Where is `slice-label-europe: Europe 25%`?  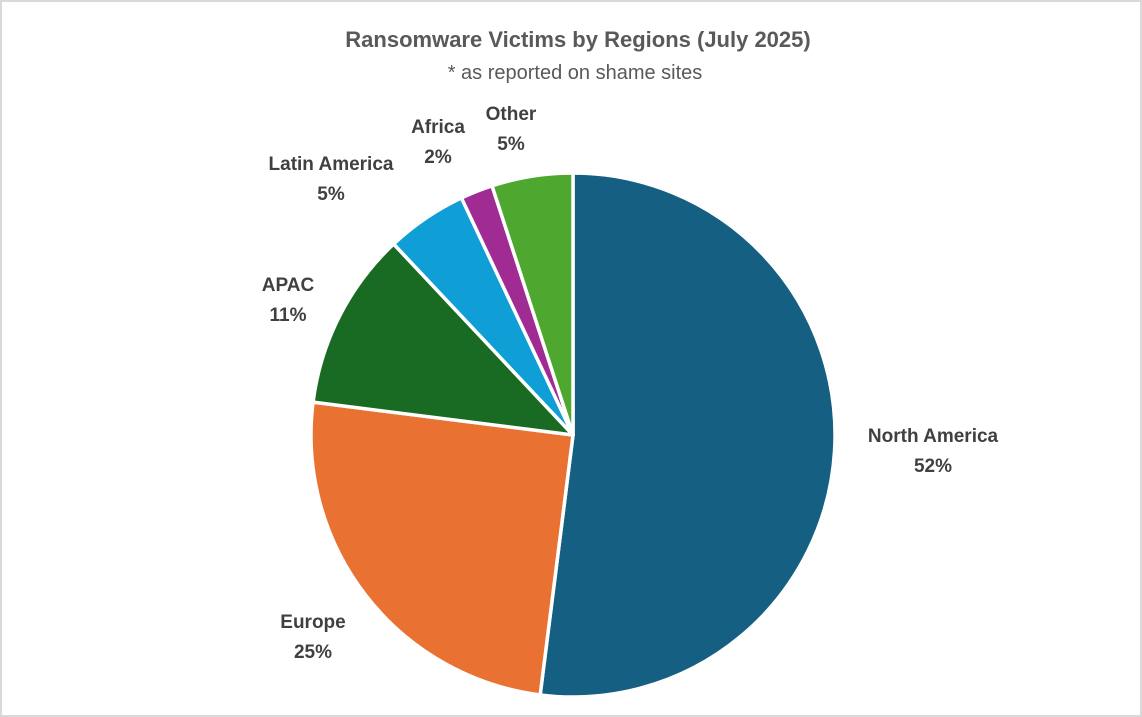 slice-label-europe: Europe 25% is located at coordinates (312, 638).